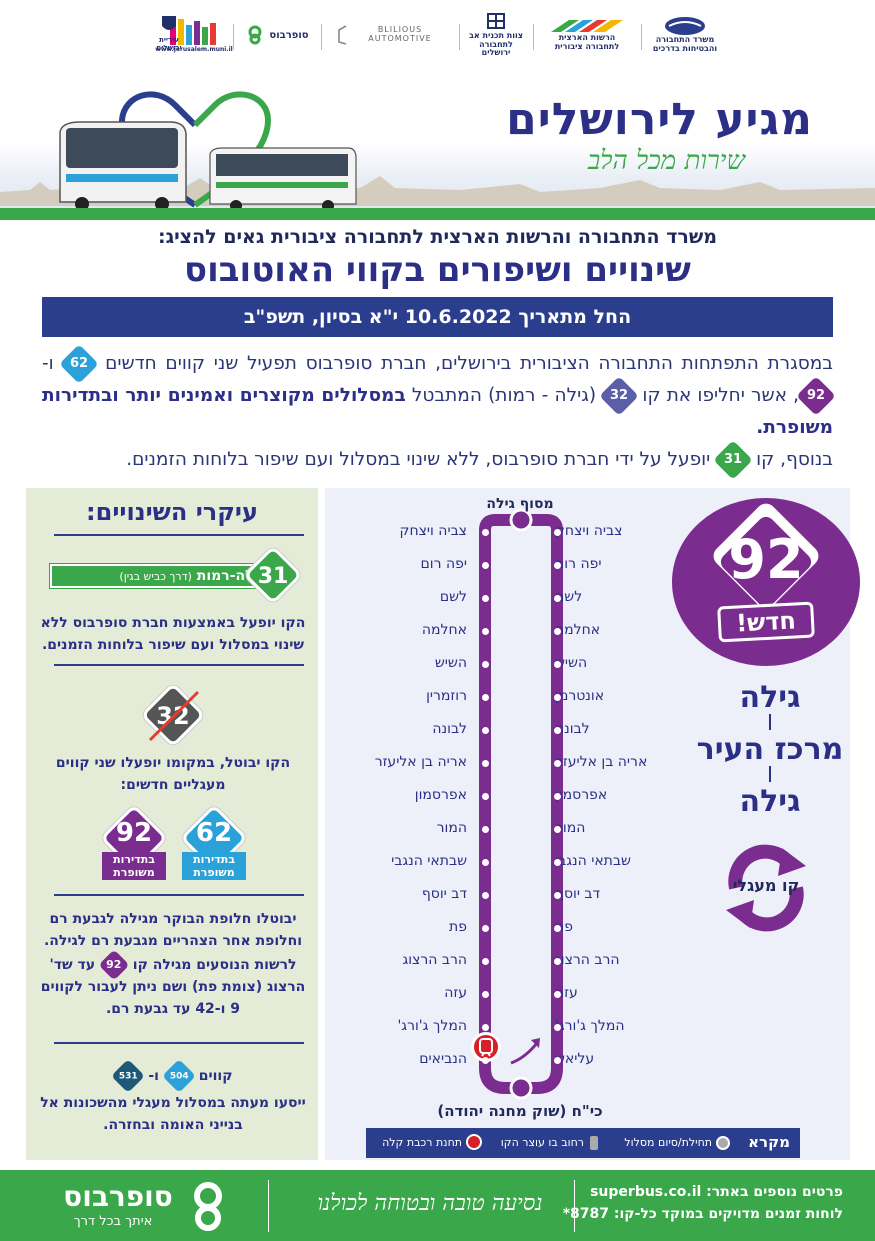 The image size is (875, 1241). What do you see at coordinates (113, 1221) in the screenshot?
I see `footer-tagline: איתך בכל דרך` at bounding box center [113, 1221].